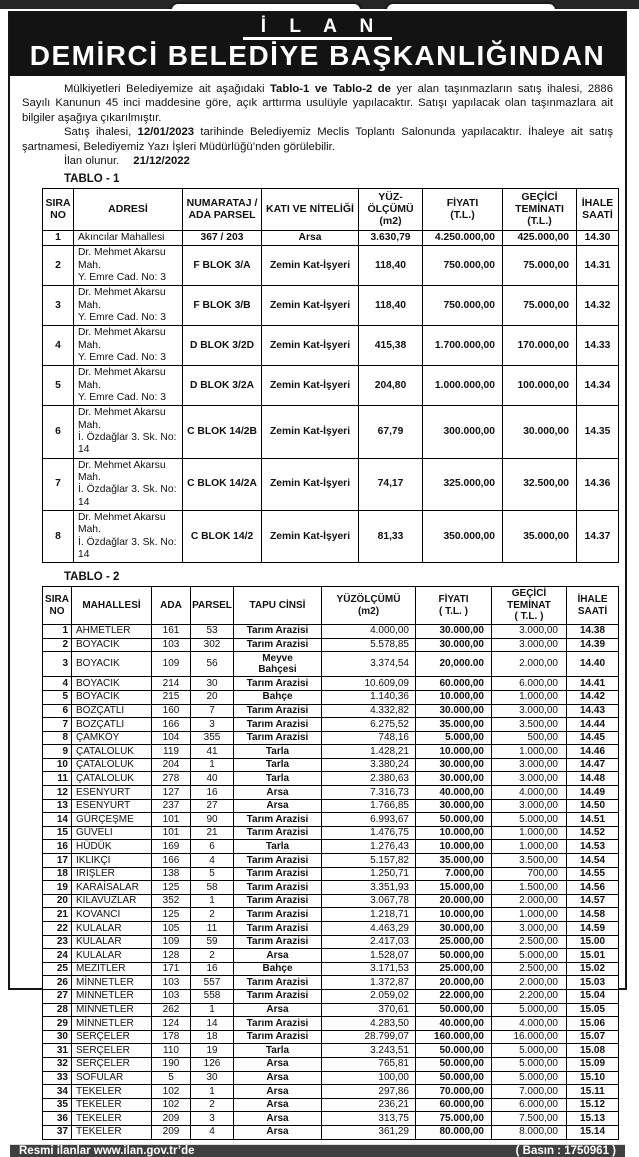  Describe the element at coordinates (111, 605) in the screenshot. I see `column-header: MAHALLESİ` at that location.